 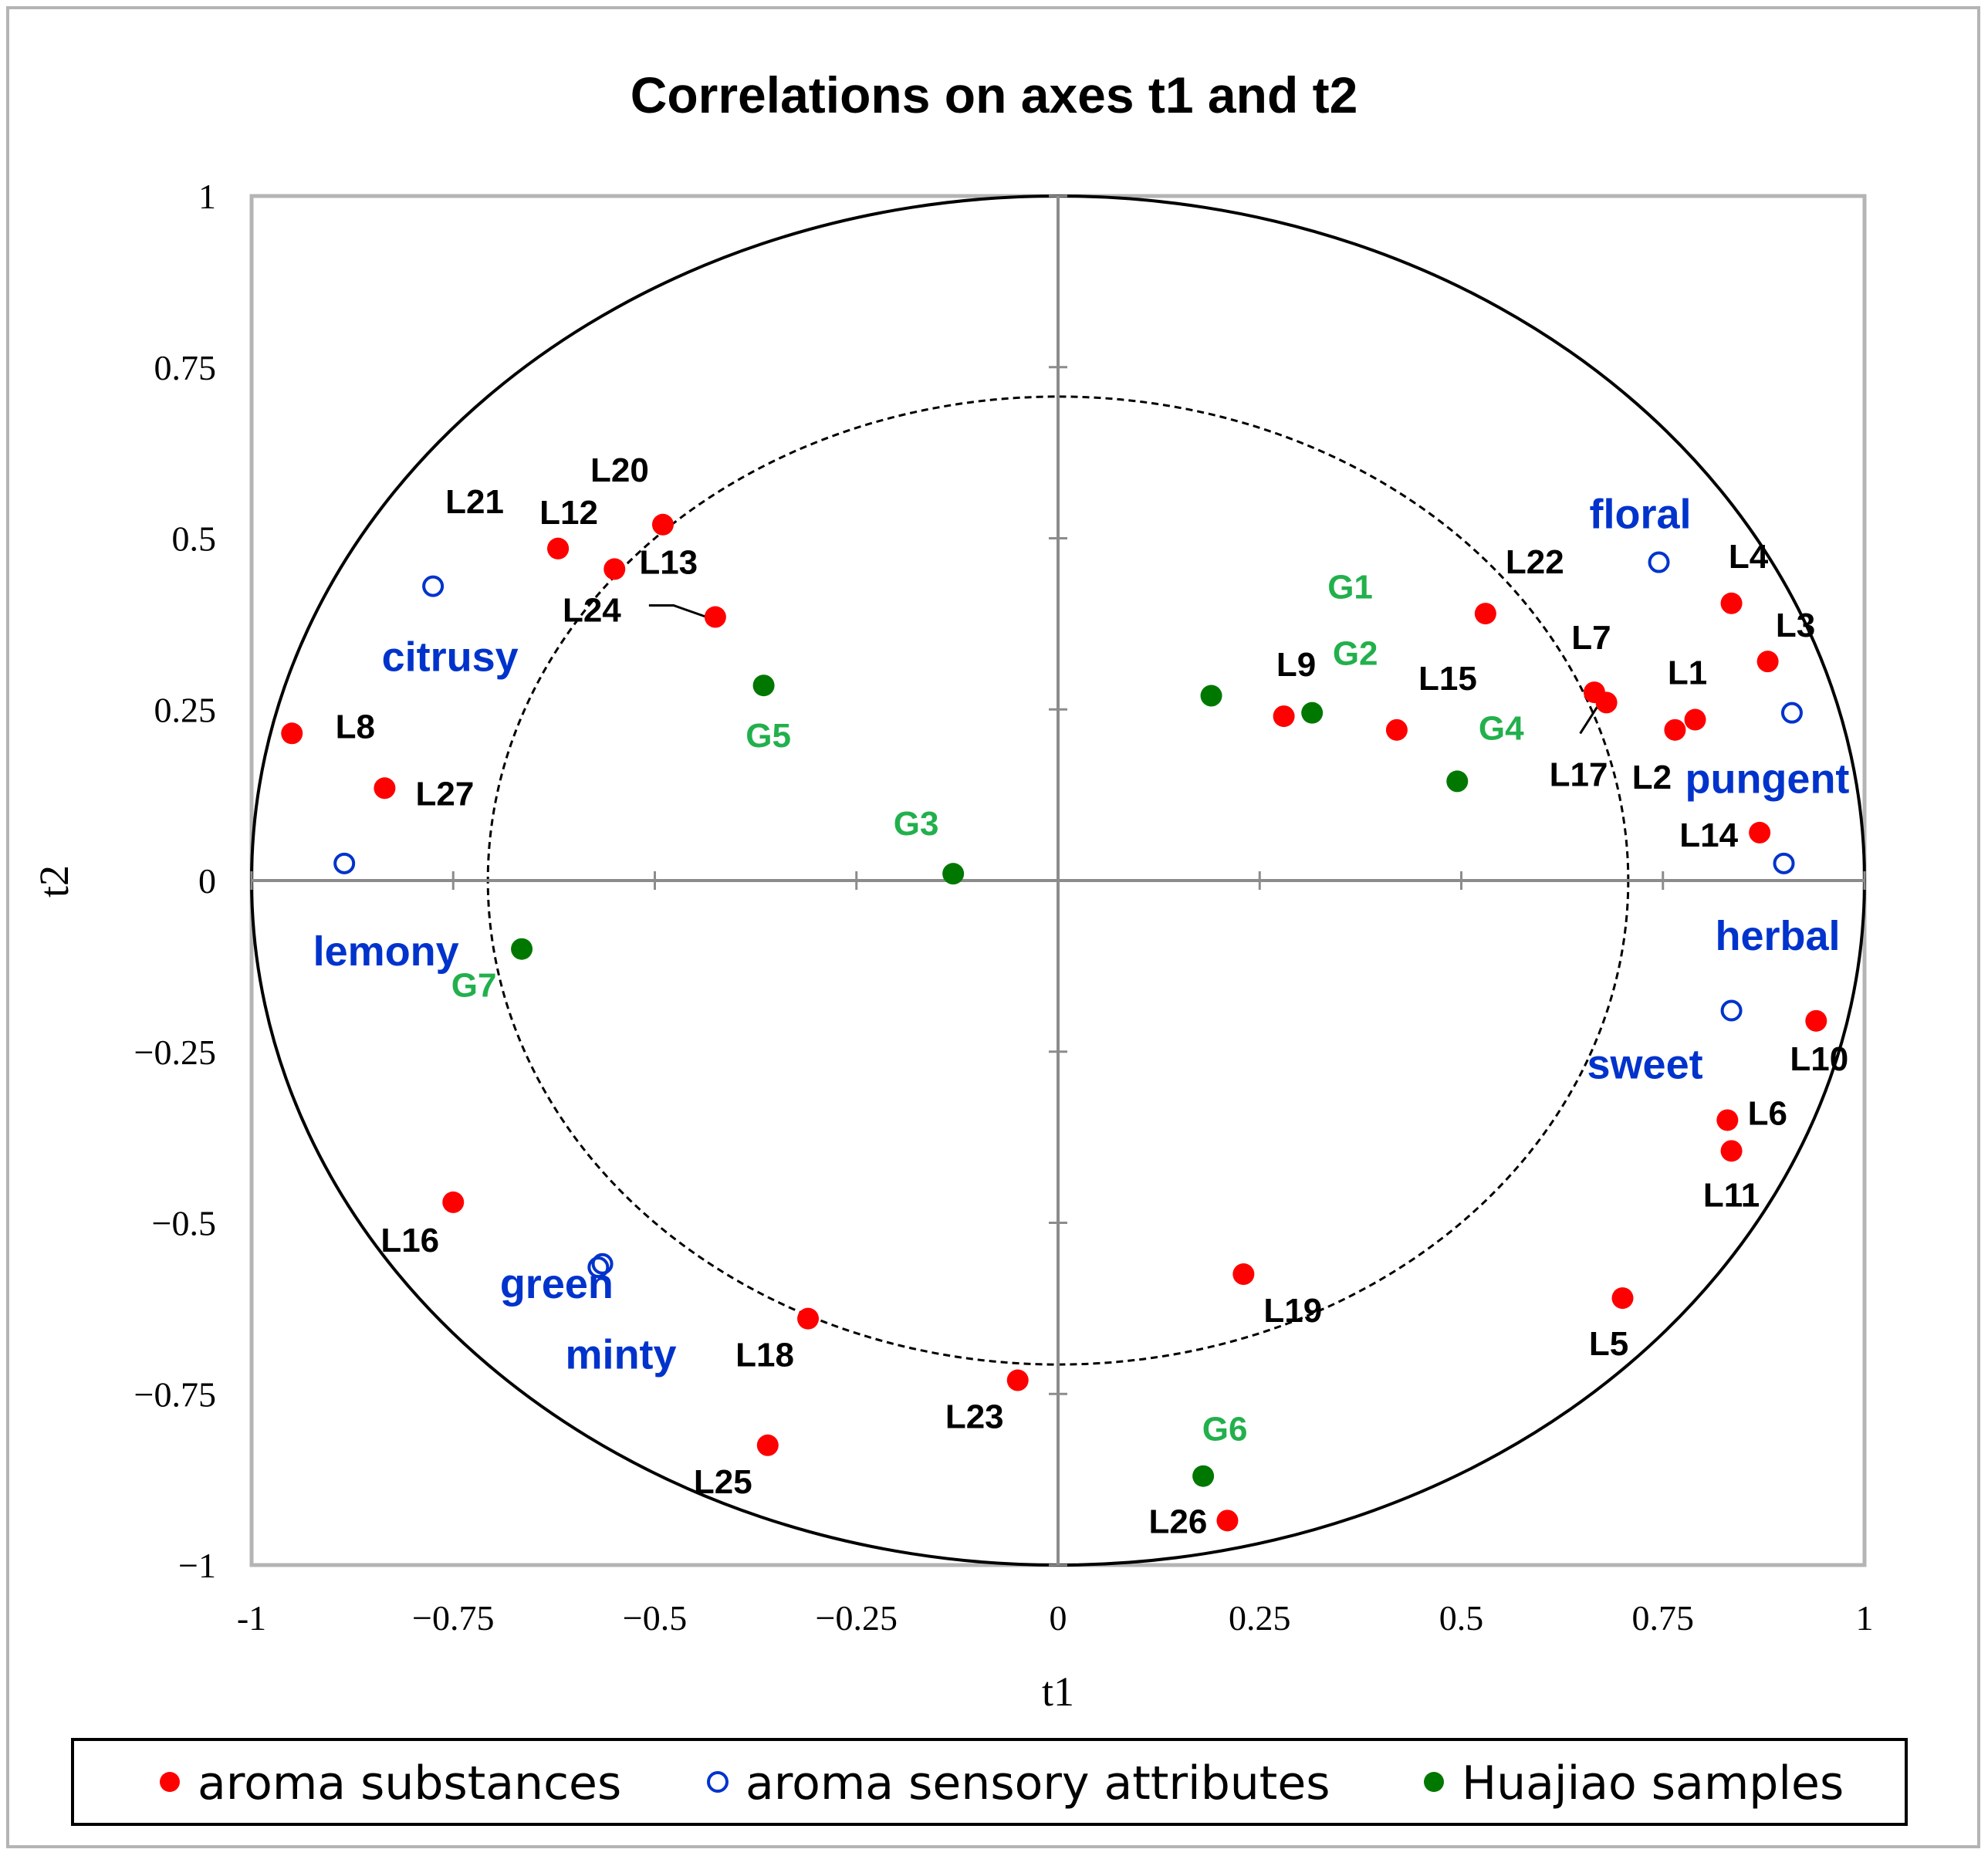 I want to click on sensory-point-minty, so click(x=602, y=1264).